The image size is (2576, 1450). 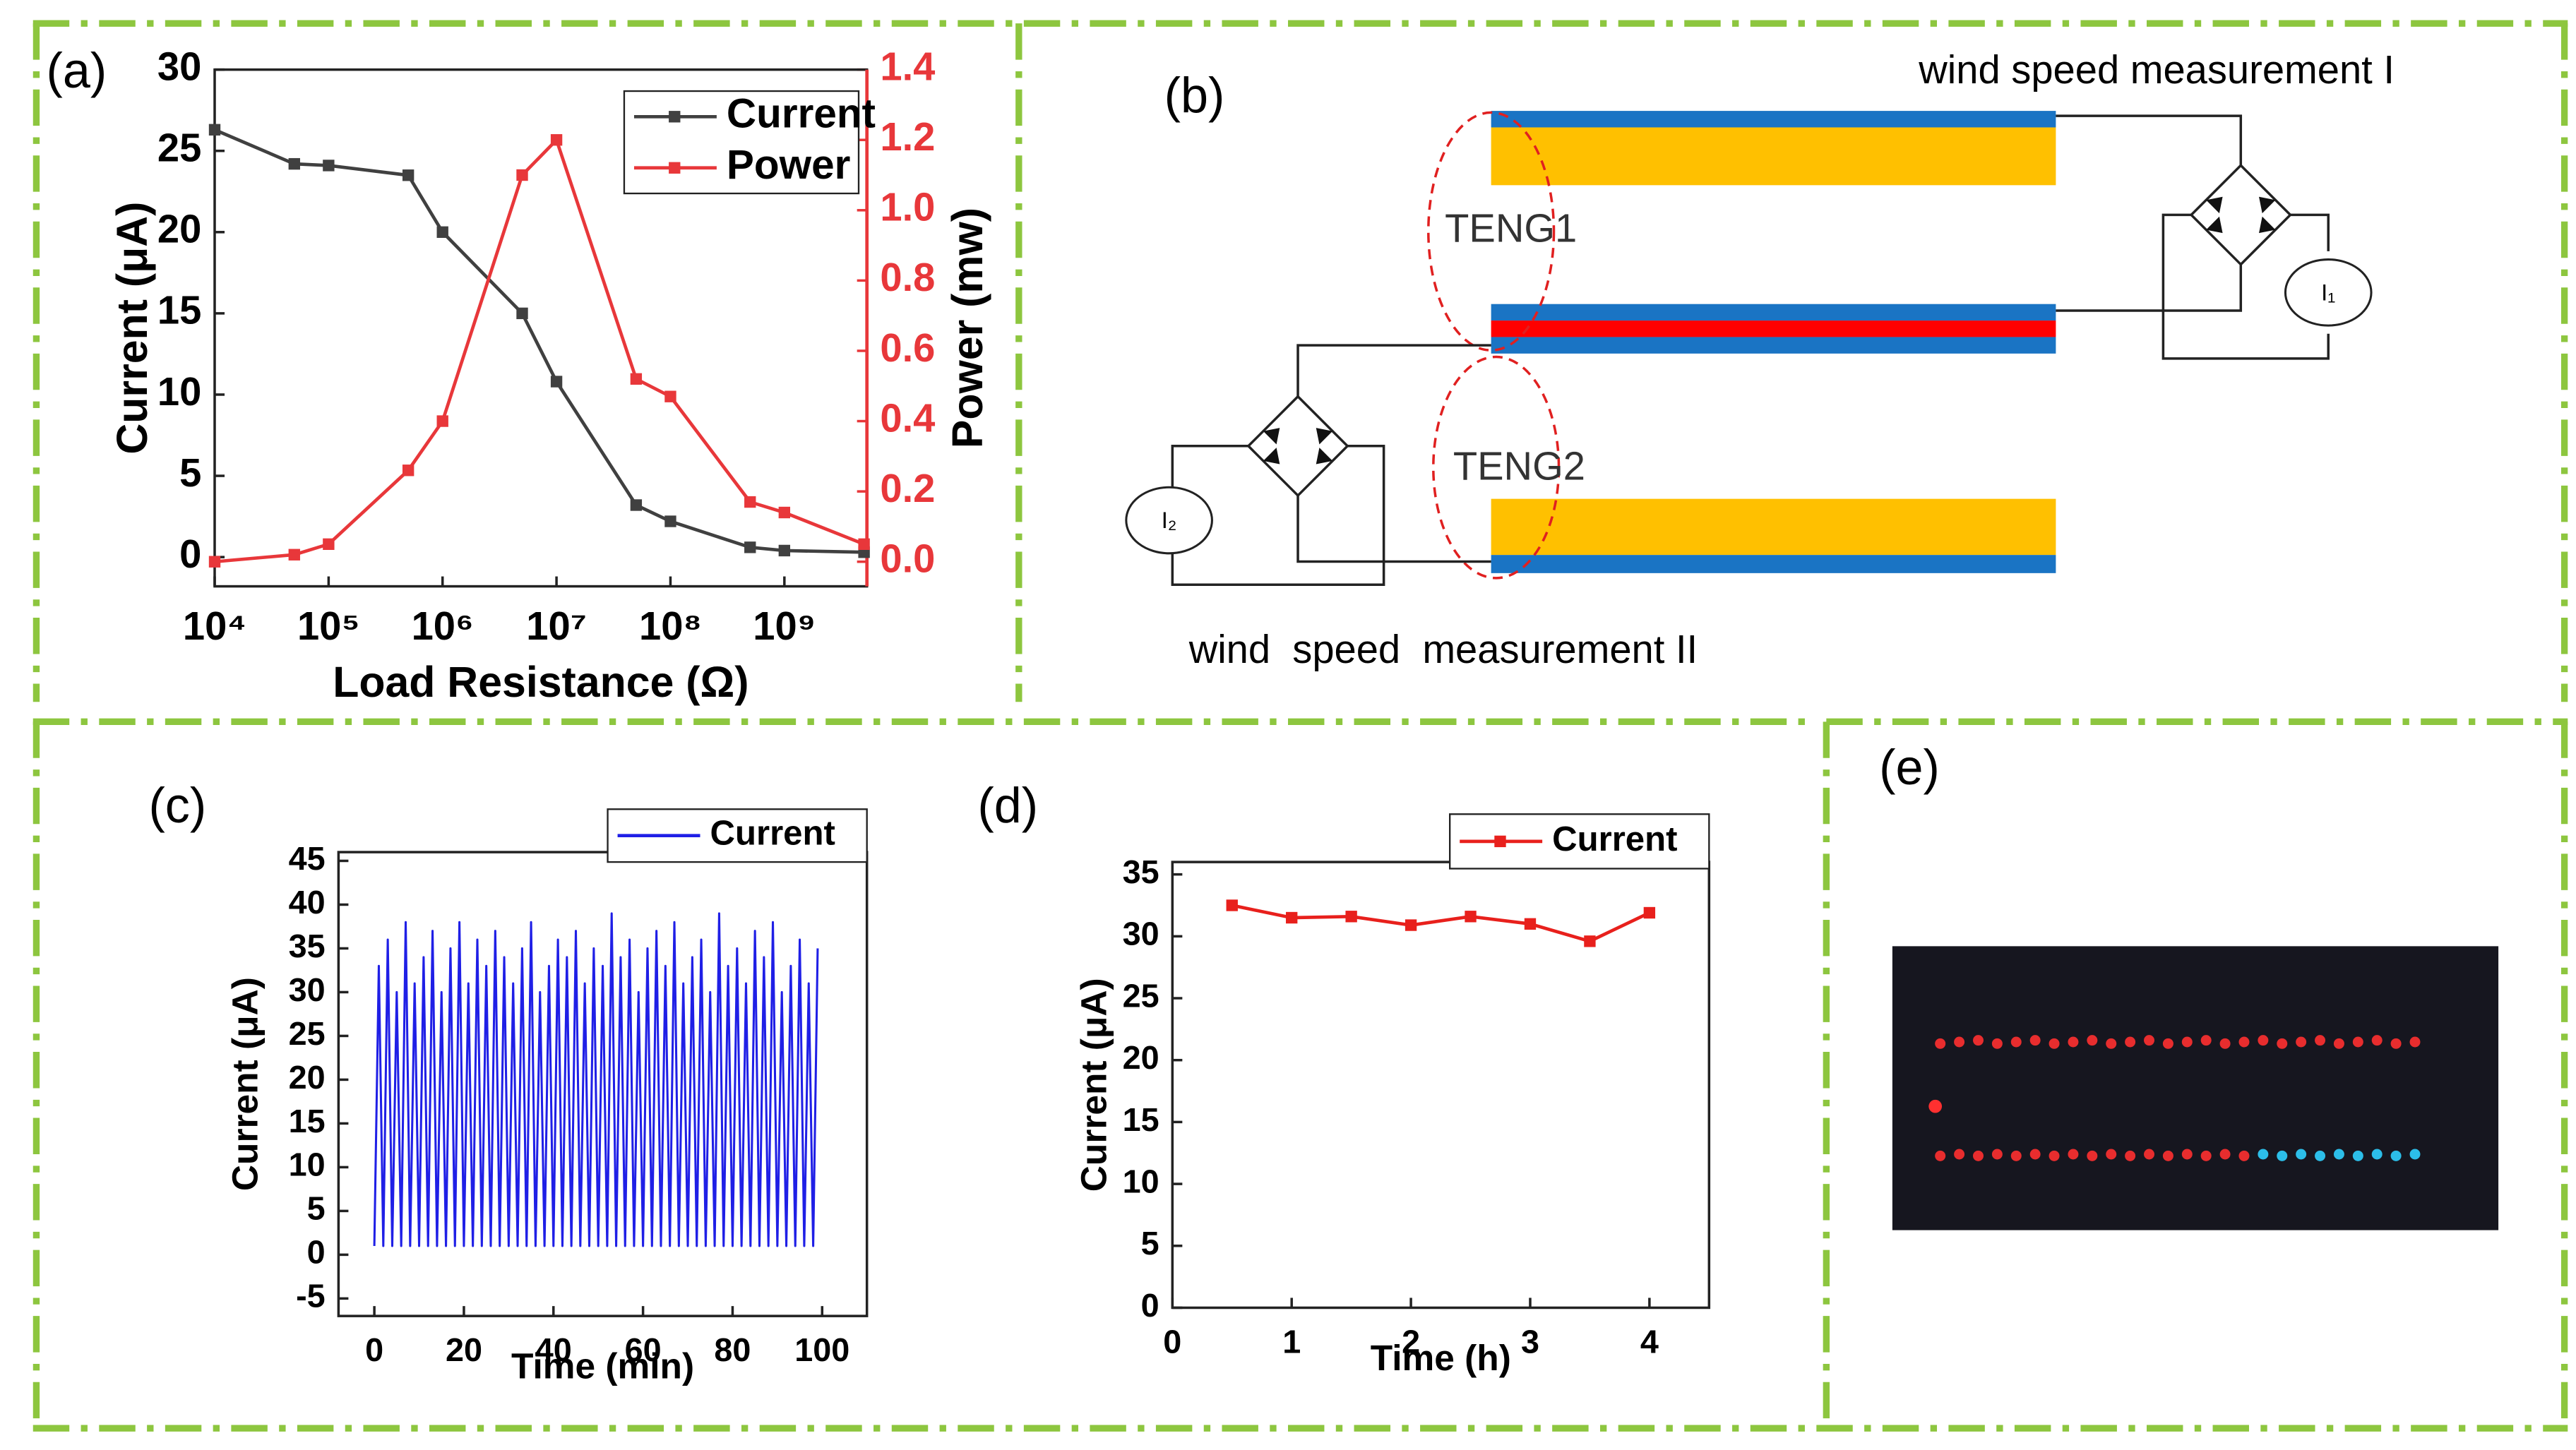 What do you see at coordinates (1649, 1342) in the screenshot?
I see `x-tick-label: 4` at bounding box center [1649, 1342].